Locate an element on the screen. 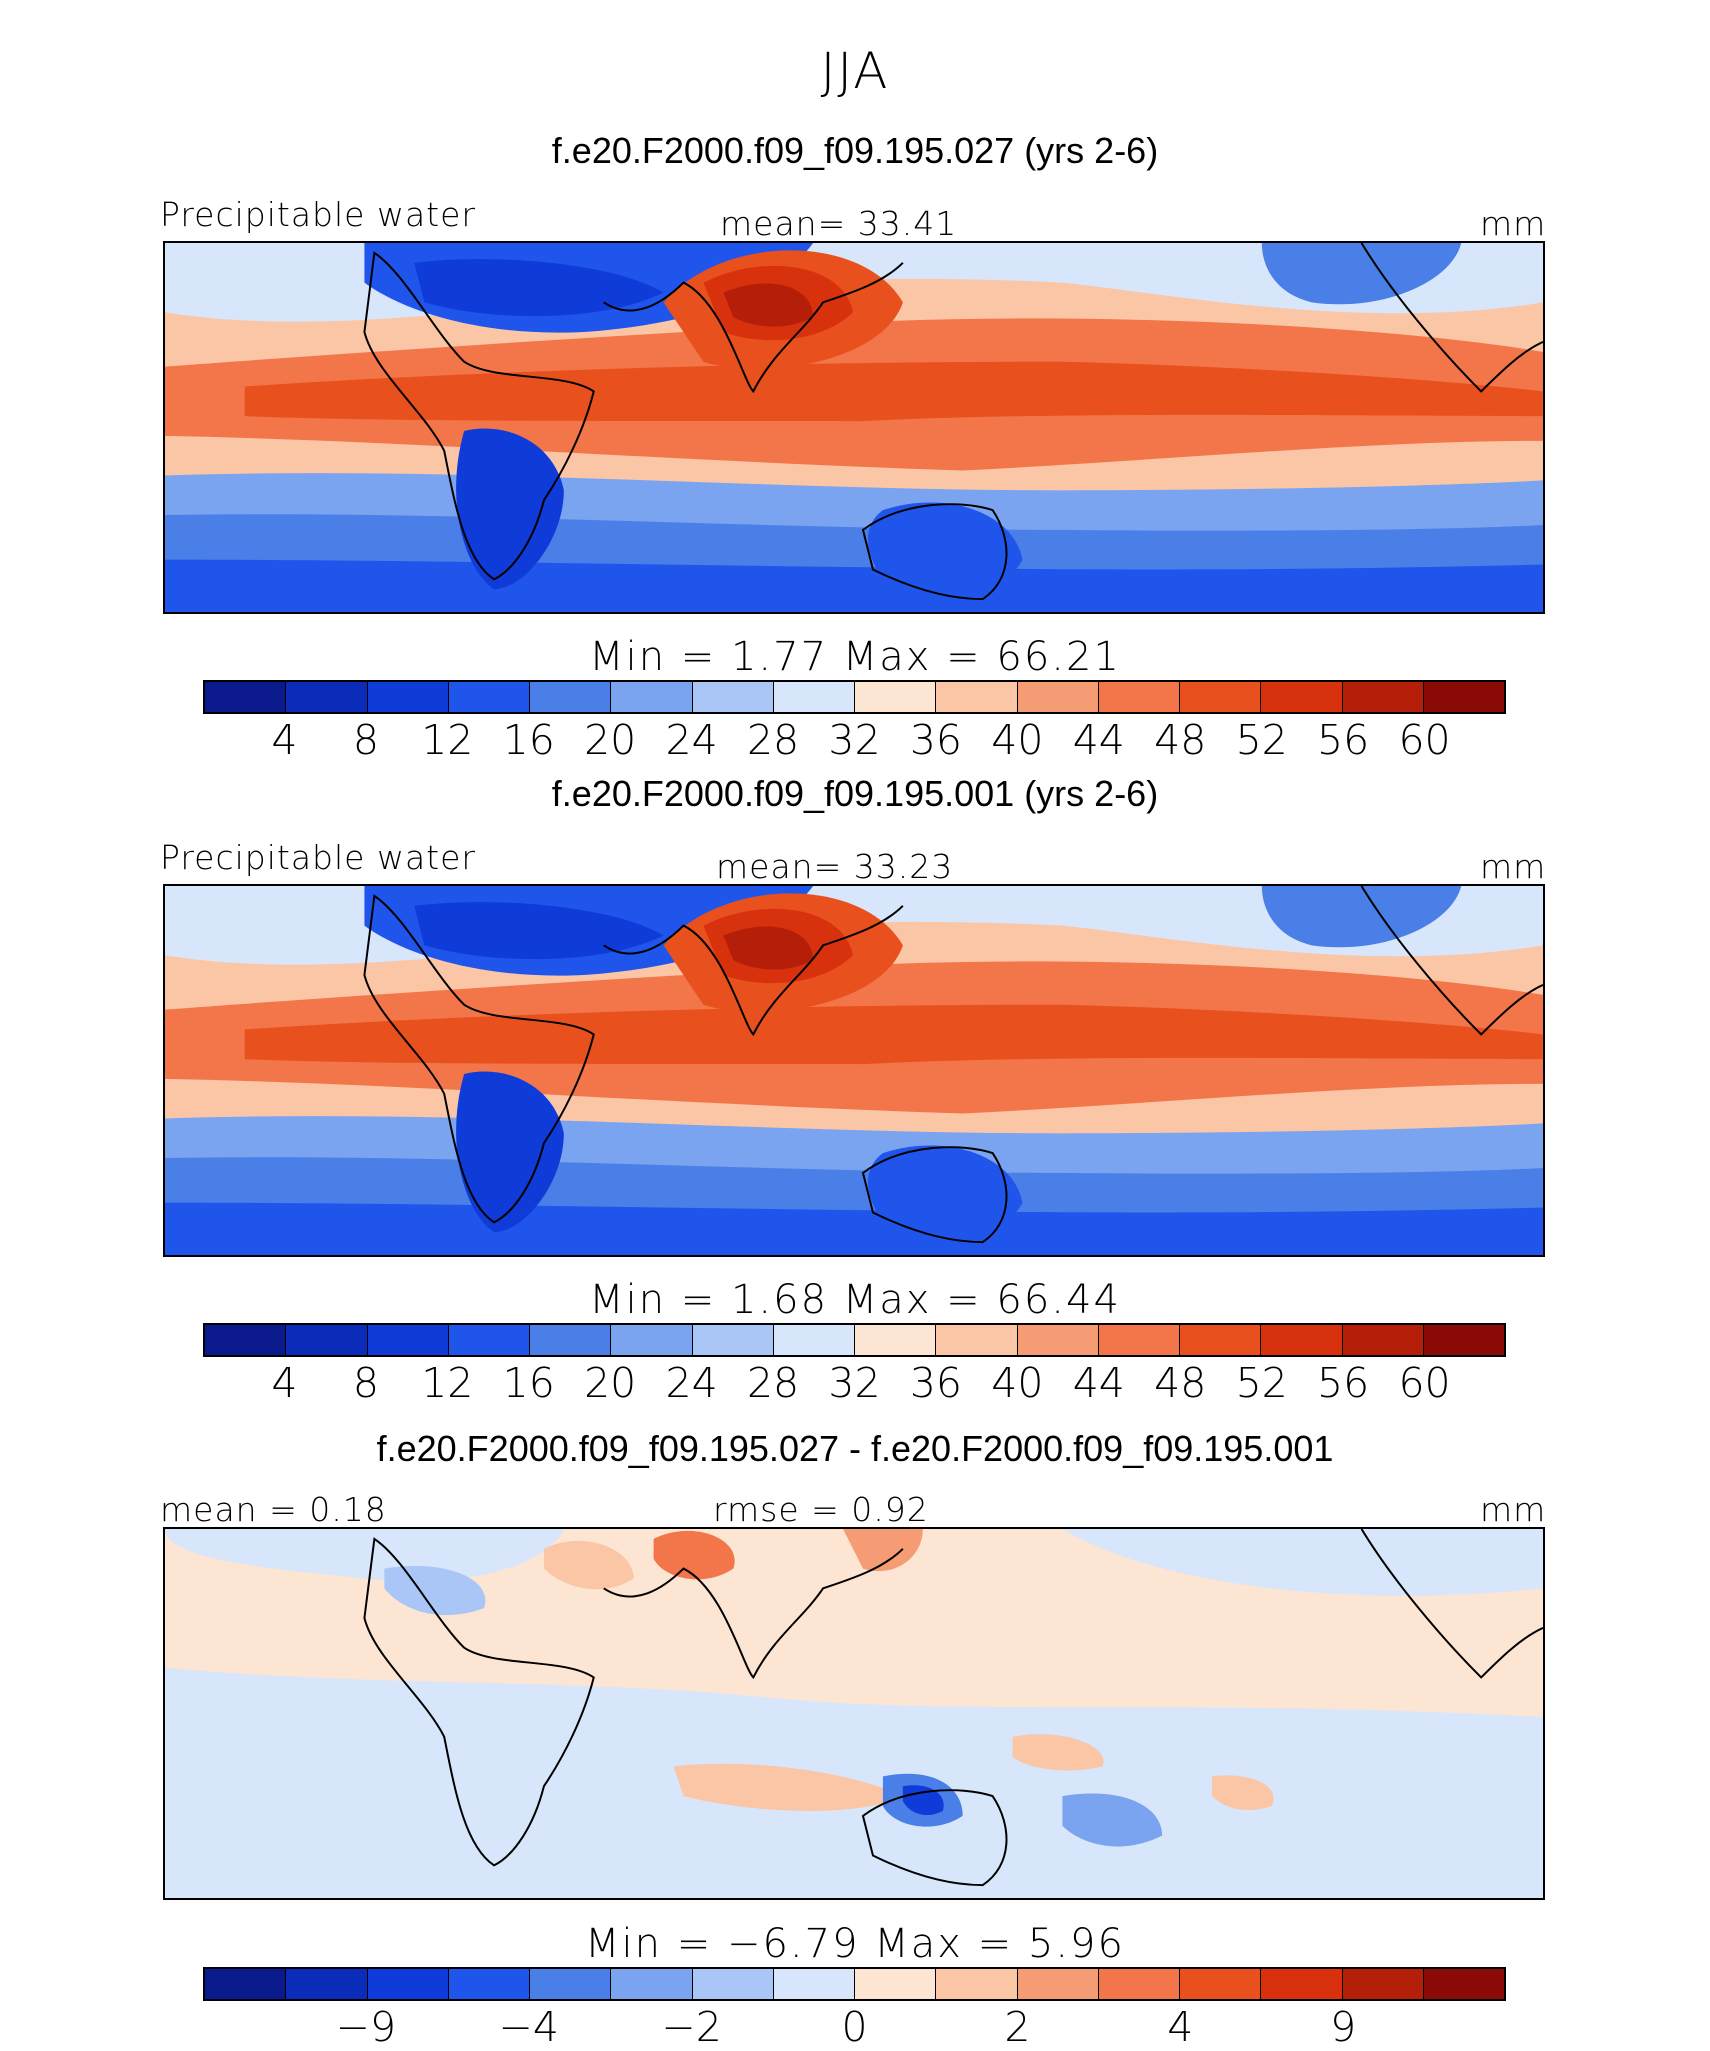  panel-2-map is located at coordinates (854, 1070).